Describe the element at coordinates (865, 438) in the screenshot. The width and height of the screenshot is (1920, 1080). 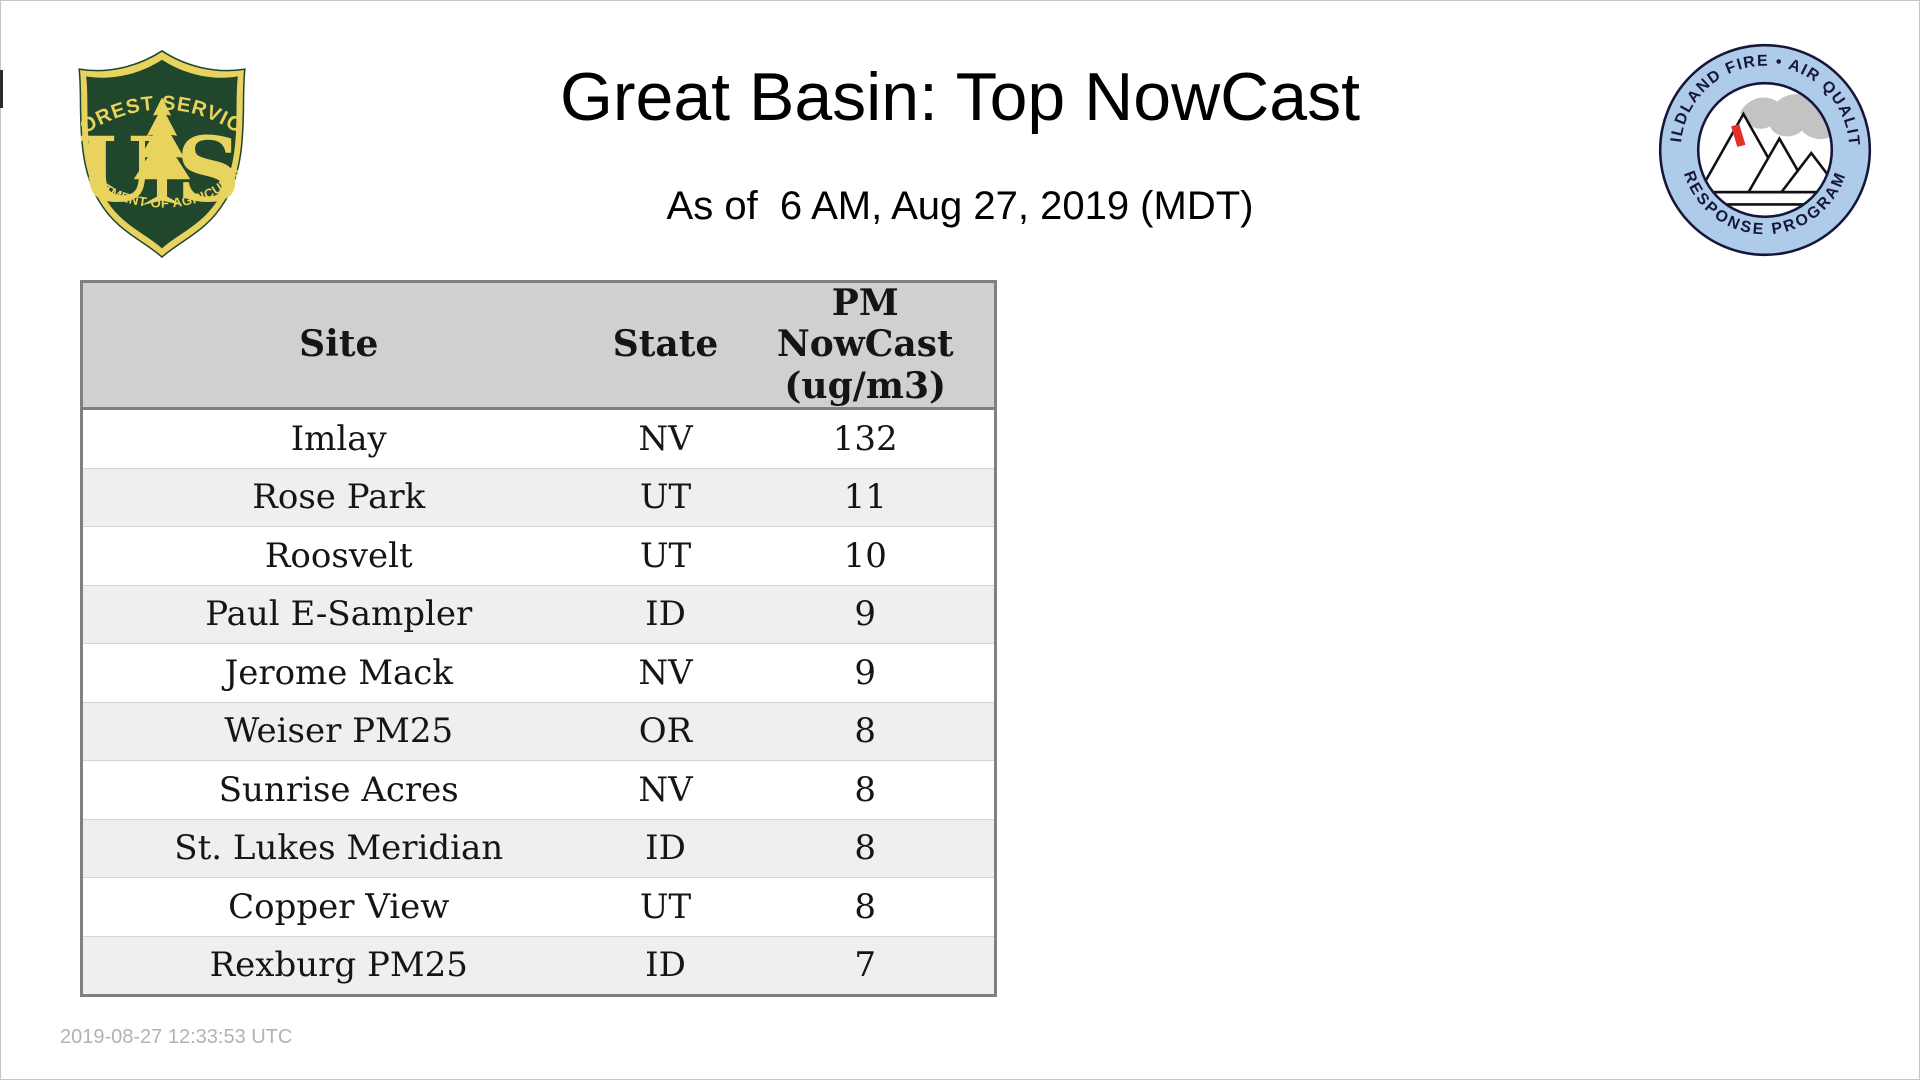
I see `cell-pm-nowcast: 132` at that location.